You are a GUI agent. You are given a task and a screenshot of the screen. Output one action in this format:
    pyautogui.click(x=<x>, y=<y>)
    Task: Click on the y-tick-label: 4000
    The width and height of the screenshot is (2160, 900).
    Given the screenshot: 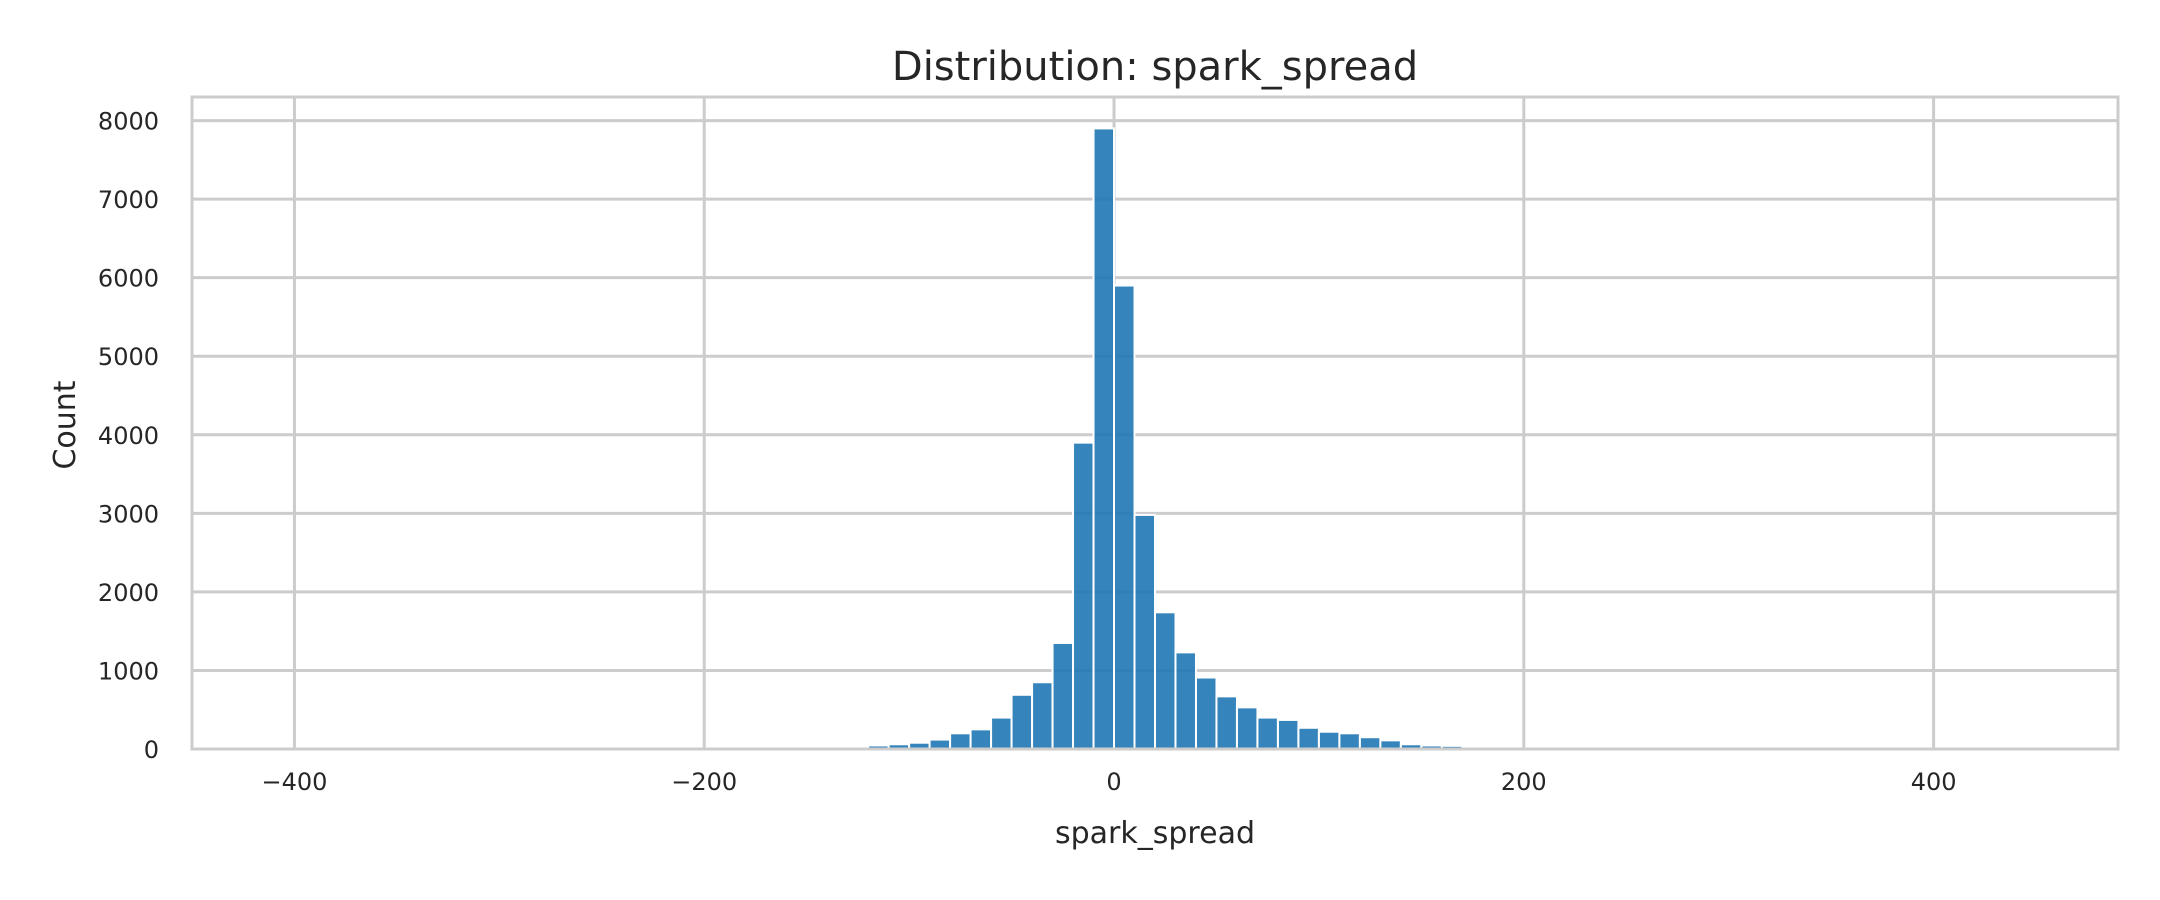 What is the action you would take?
    pyautogui.click(x=128, y=436)
    